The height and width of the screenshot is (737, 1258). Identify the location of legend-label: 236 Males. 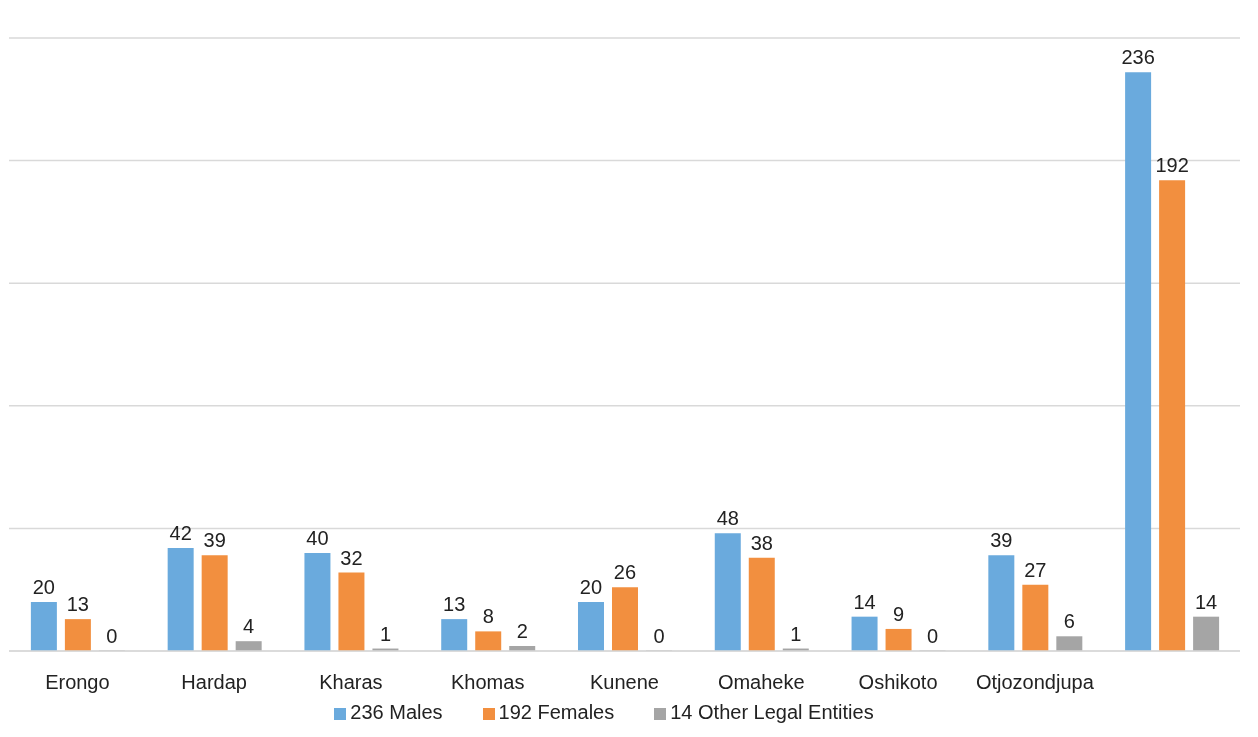
(396, 712).